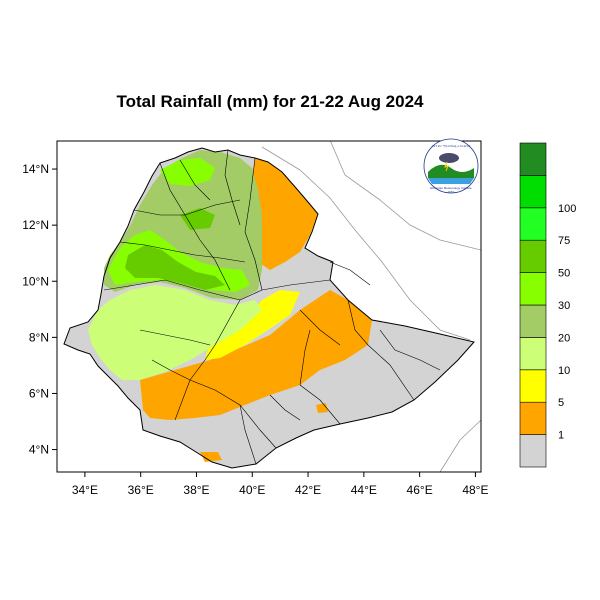 This screenshot has width=600, height=600. I want to click on x-tick-label: 38°E, so click(196, 490).